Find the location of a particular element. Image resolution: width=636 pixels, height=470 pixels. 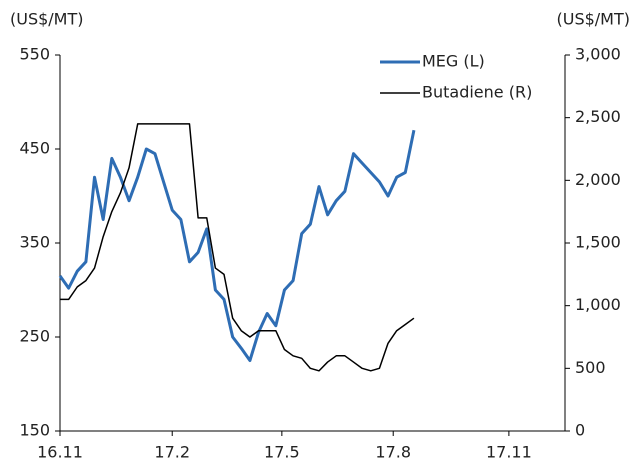

x-tick-label: 17.11 is located at coordinates (509, 452).